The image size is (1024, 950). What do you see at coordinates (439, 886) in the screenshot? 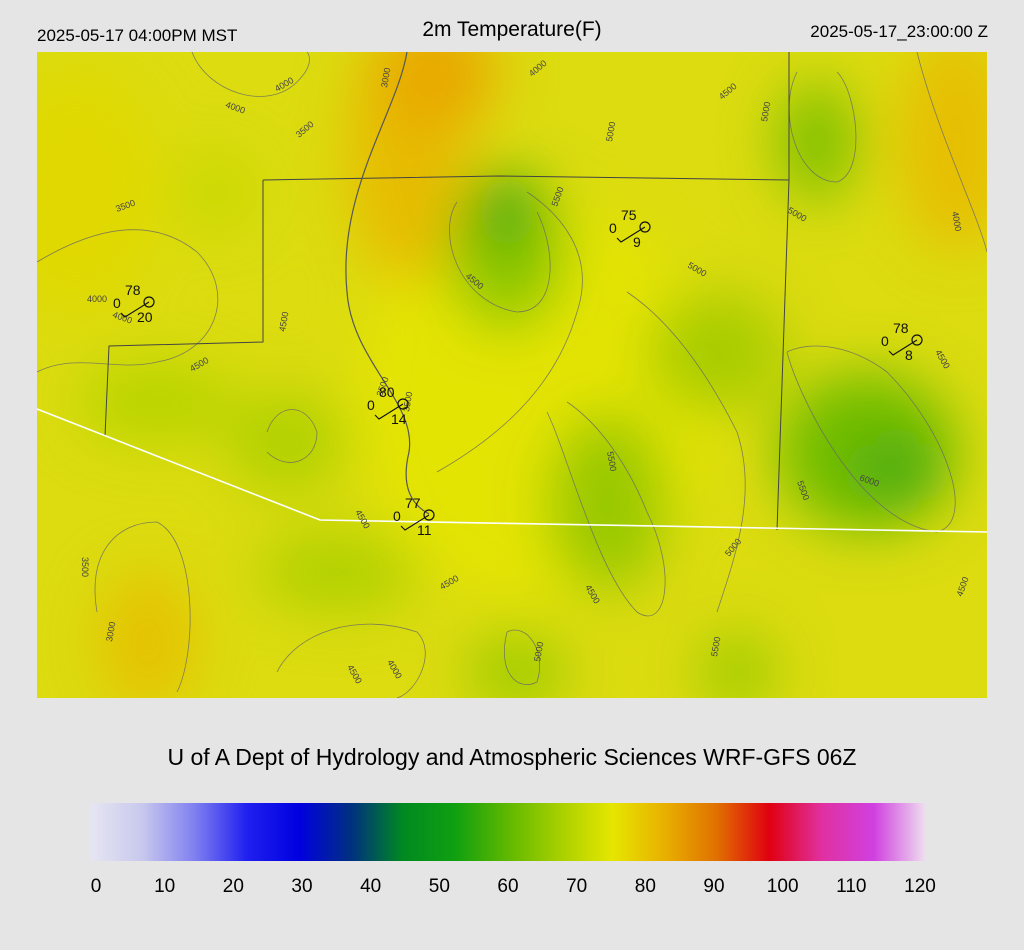
I see `scale-tick-label: 50` at bounding box center [439, 886].